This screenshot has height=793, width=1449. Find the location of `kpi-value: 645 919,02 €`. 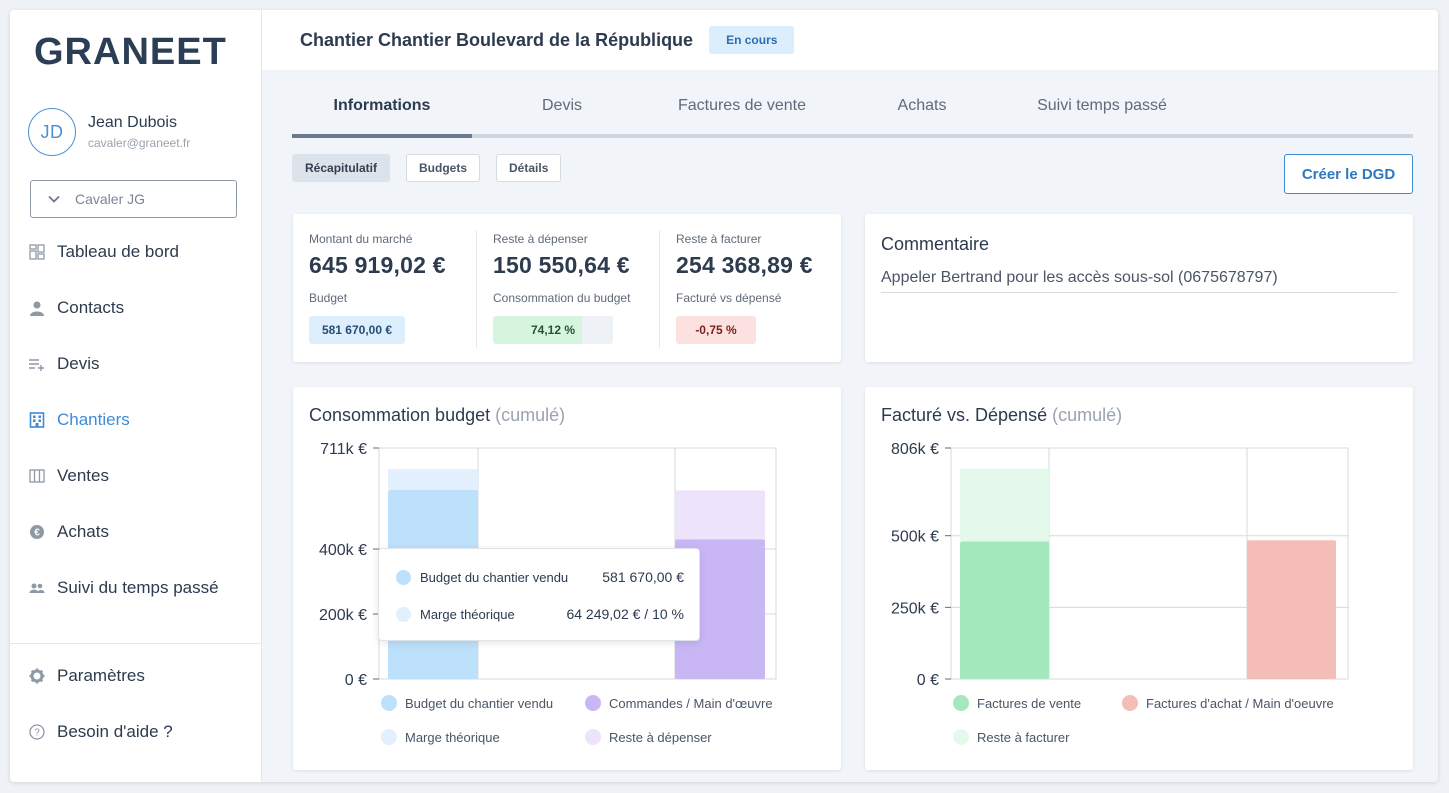

kpi-value: 645 919,02 € is located at coordinates (377, 265).